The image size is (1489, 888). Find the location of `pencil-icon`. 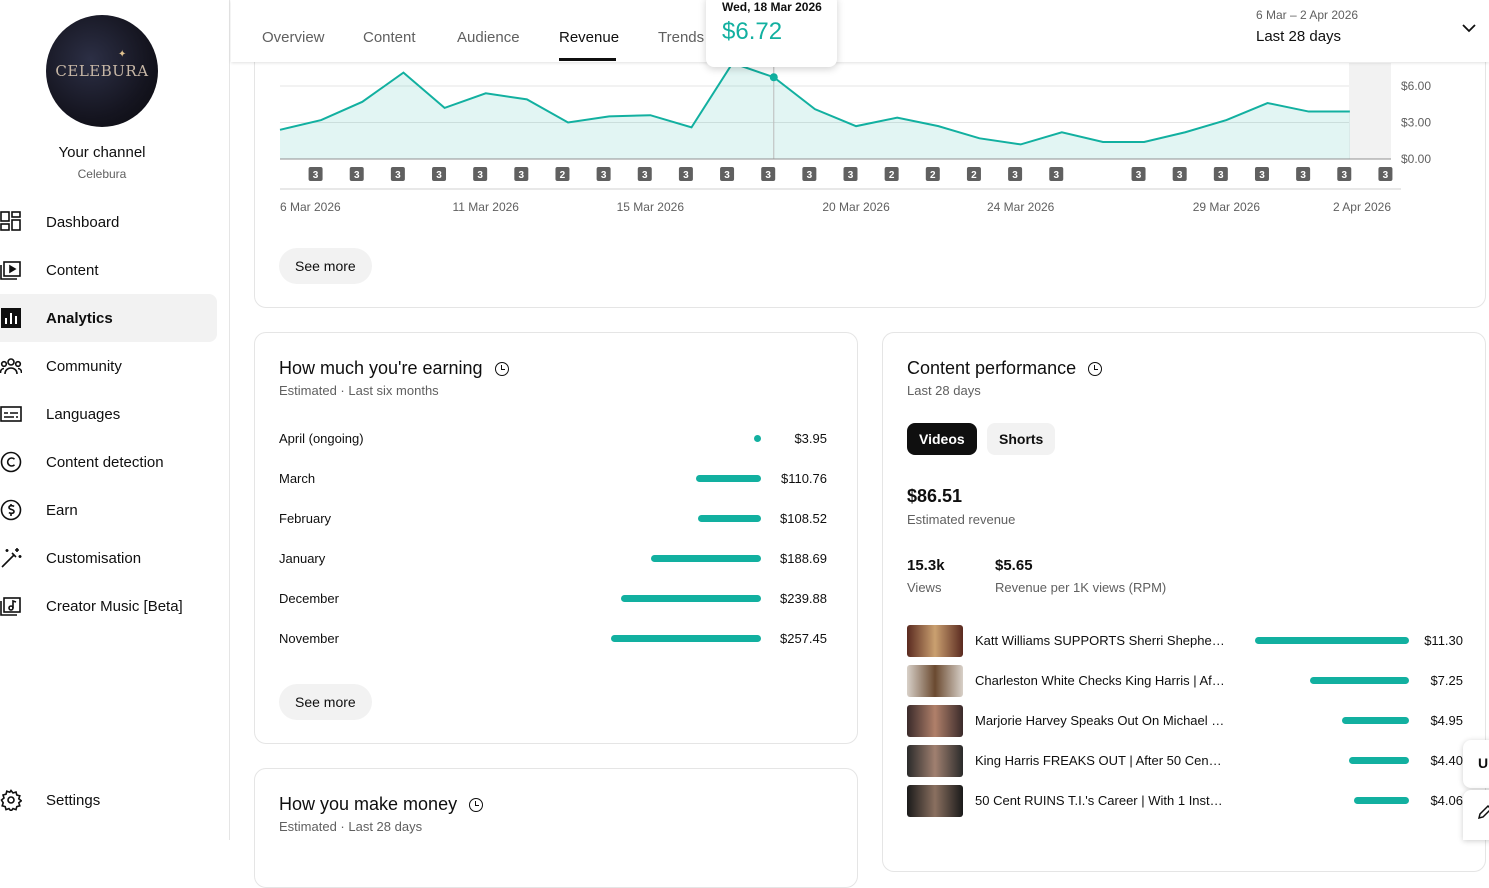

pencil-icon is located at coordinates (1483, 812).